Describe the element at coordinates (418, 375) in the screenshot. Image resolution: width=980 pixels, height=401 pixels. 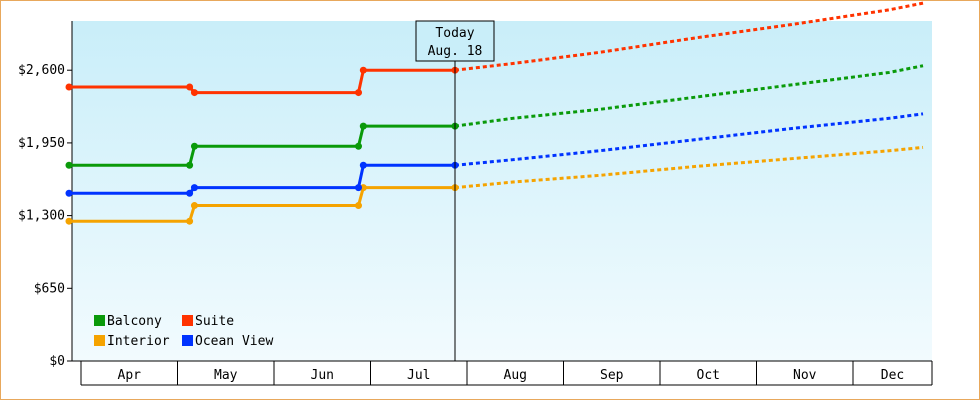
I see `month-label: Jul` at that location.